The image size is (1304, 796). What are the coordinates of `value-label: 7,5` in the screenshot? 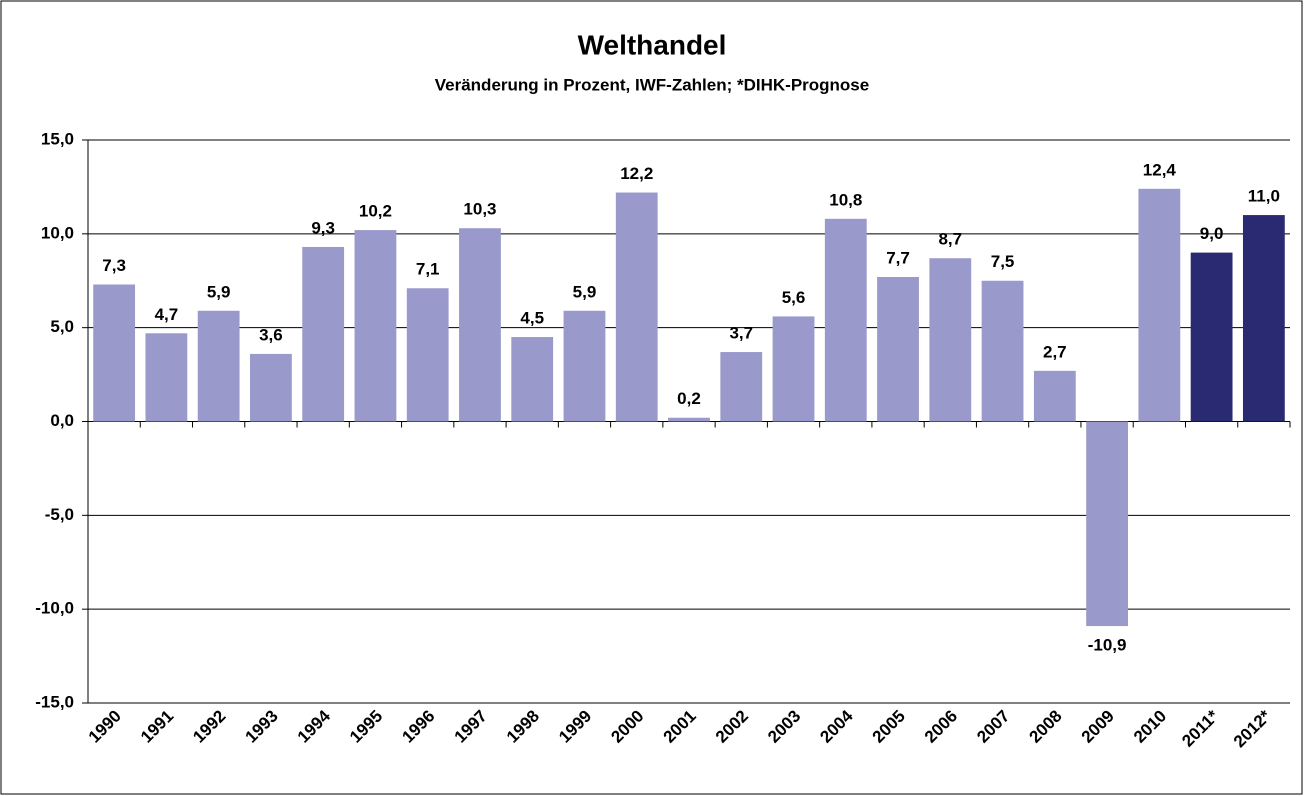 It's located at (1003, 261).